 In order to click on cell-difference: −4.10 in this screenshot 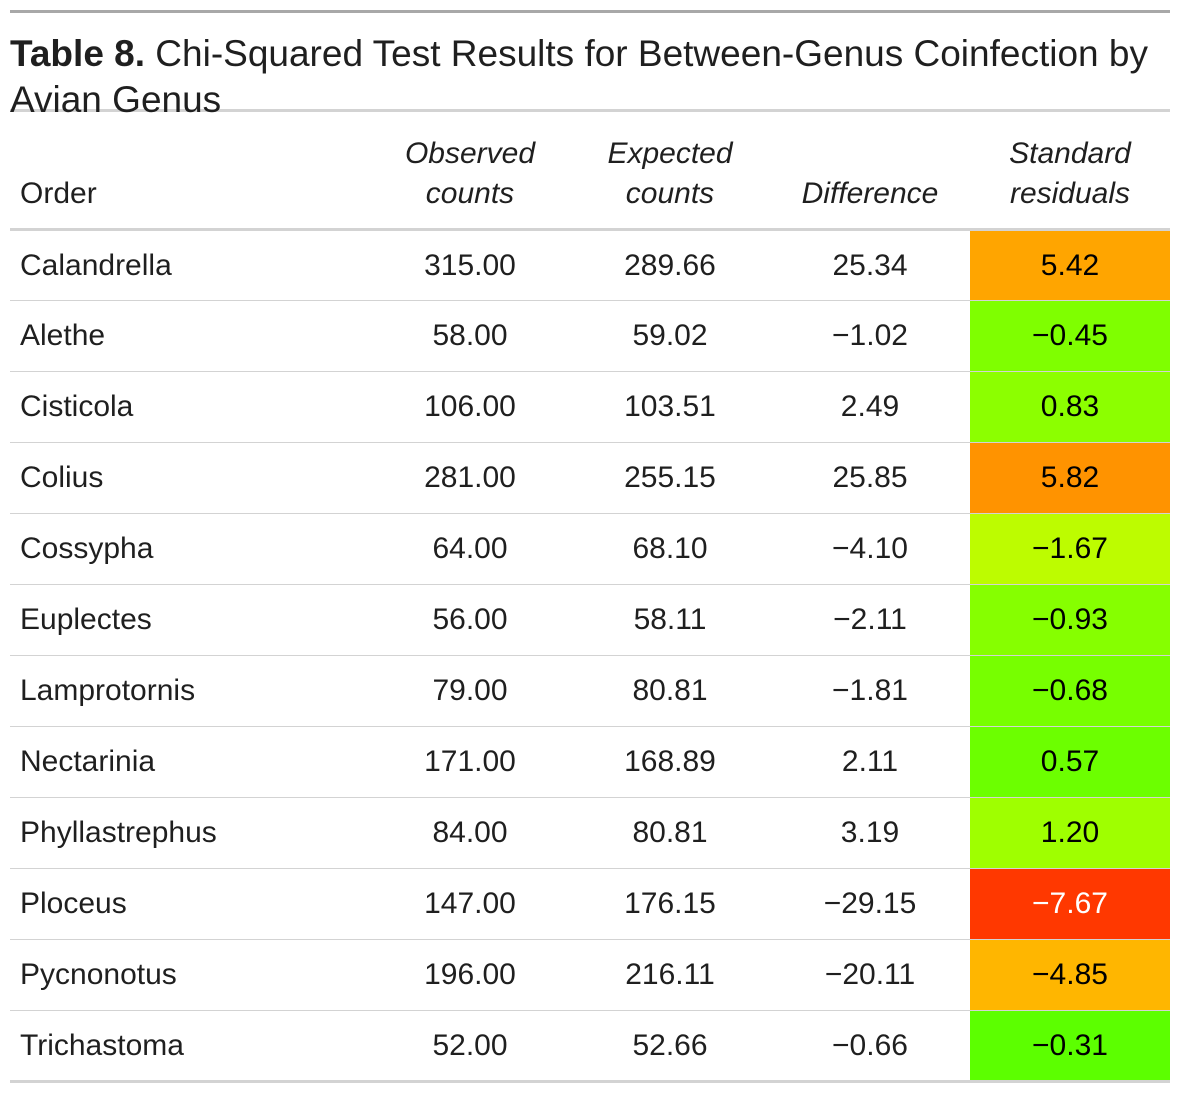, I will do `click(870, 549)`.